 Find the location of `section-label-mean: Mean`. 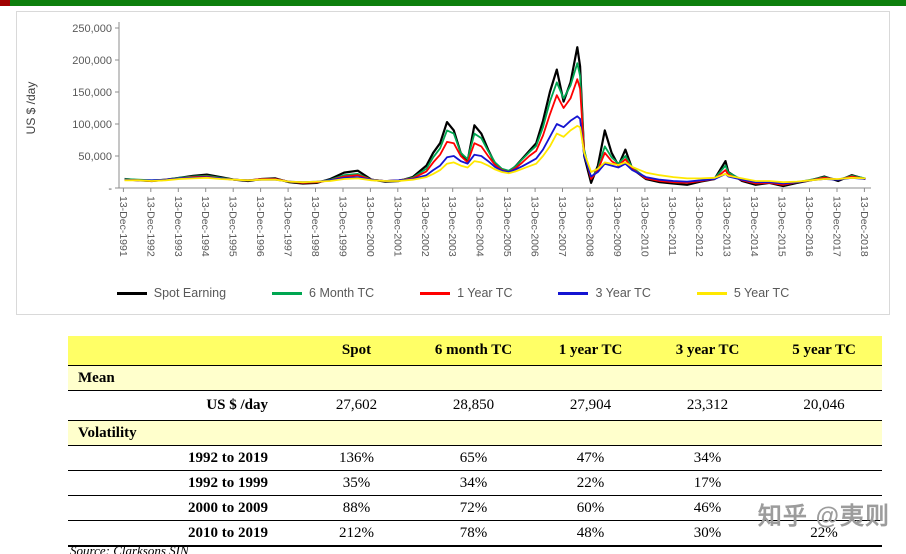

section-label-mean: Mean is located at coordinates (475, 378).